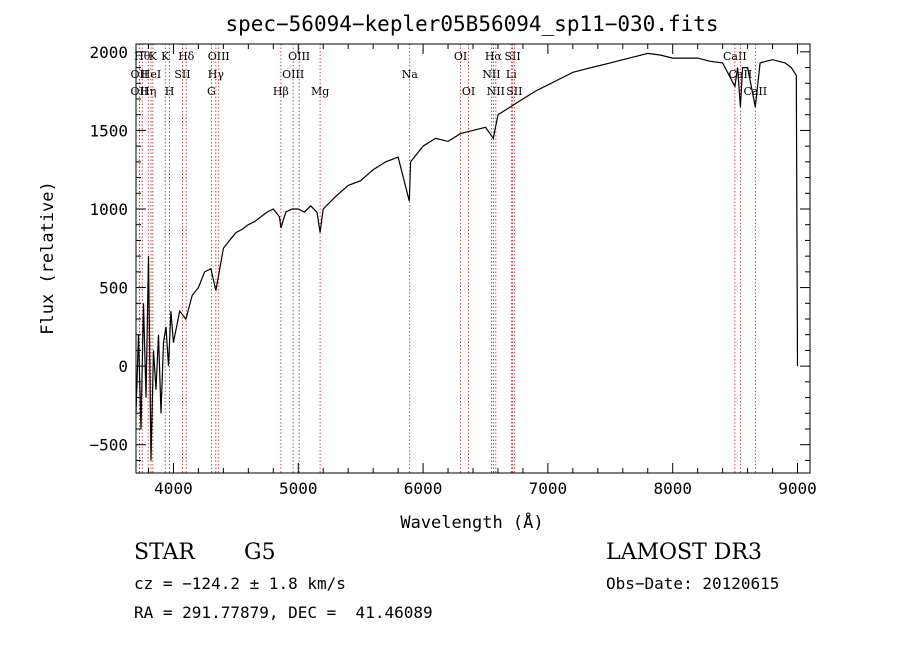 Image resolution: width=900 pixels, height=649 pixels. Describe the element at coordinates (240, 583) in the screenshot. I see `redshift-velocity: cz = −124.2 ± 1.8 km/s` at that location.